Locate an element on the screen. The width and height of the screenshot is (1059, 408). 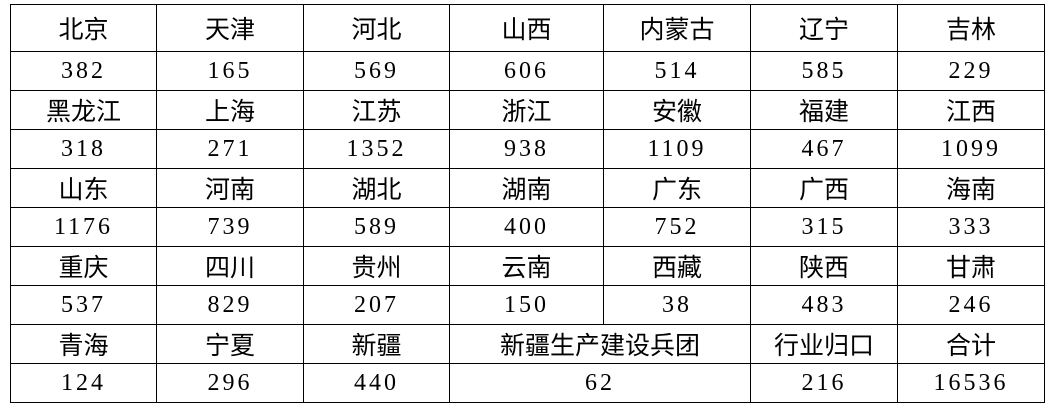
region-value-cell: 829 is located at coordinates (230, 305).